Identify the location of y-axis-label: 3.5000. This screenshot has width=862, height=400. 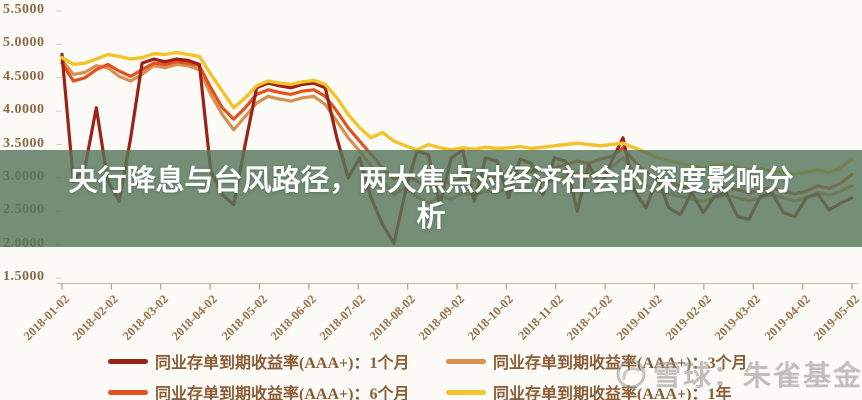
(24, 143).